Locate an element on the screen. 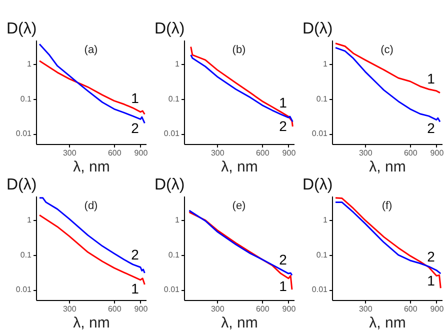 This screenshot has height=331, width=447. chart-title: (a) is located at coordinates (91, 50).